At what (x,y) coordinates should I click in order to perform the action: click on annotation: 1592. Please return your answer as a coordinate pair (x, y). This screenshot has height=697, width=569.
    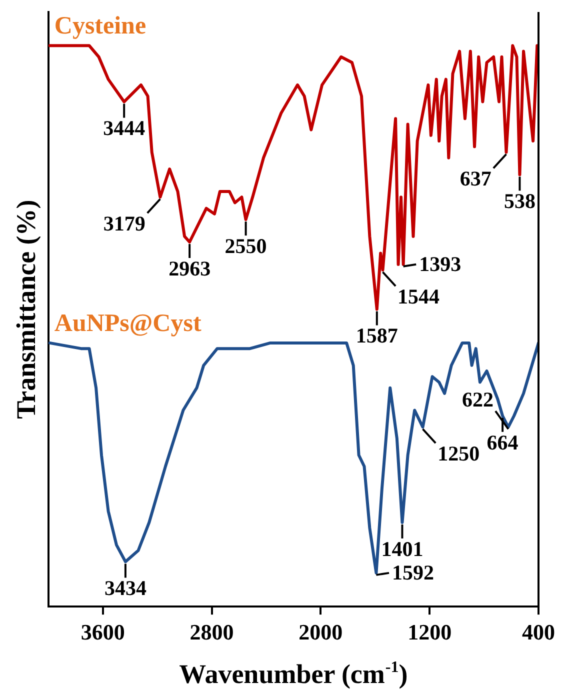
    Looking at the image, I should click on (413, 572).